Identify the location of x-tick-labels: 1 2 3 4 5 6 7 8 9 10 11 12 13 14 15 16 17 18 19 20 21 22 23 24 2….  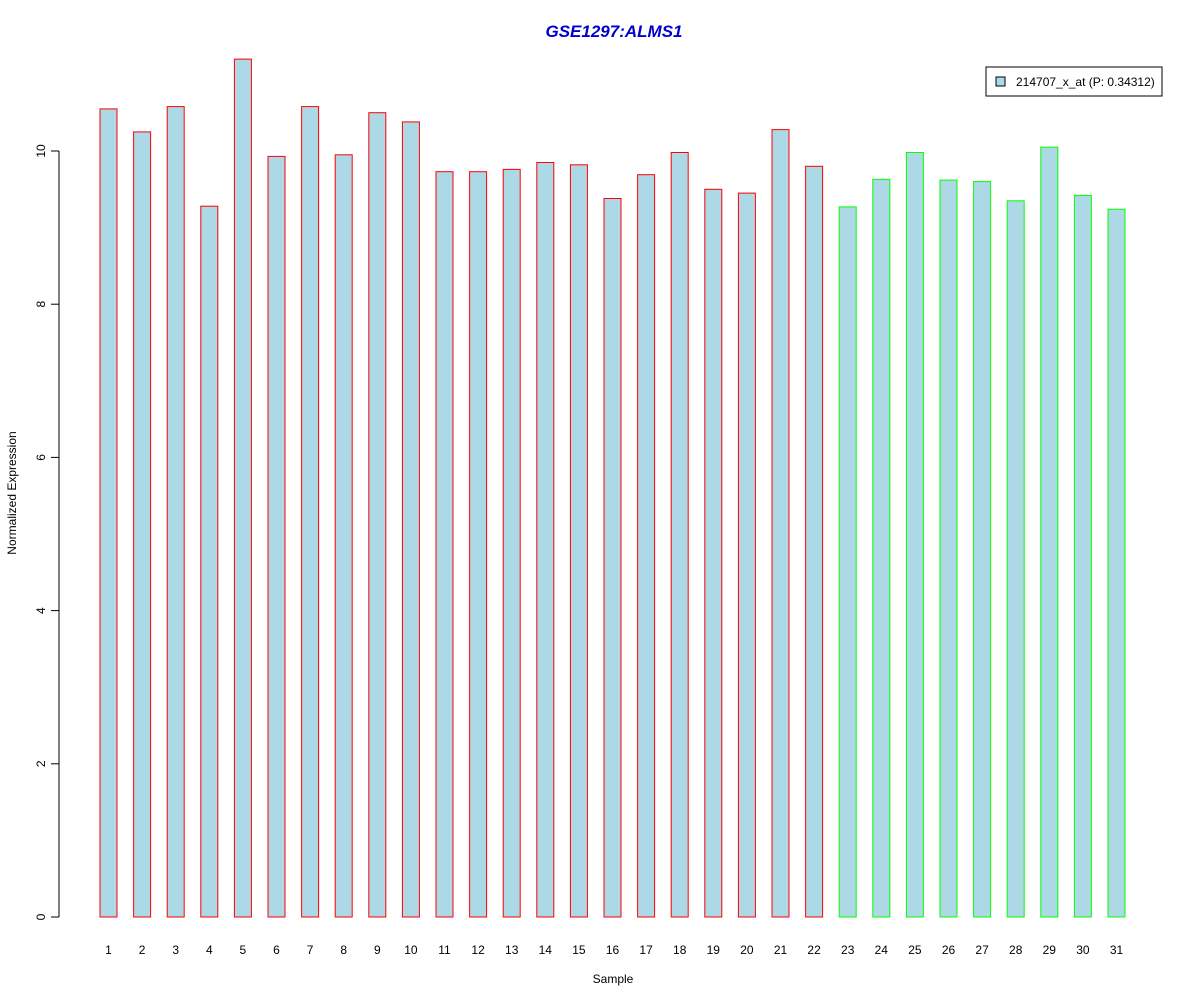
(614, 950).